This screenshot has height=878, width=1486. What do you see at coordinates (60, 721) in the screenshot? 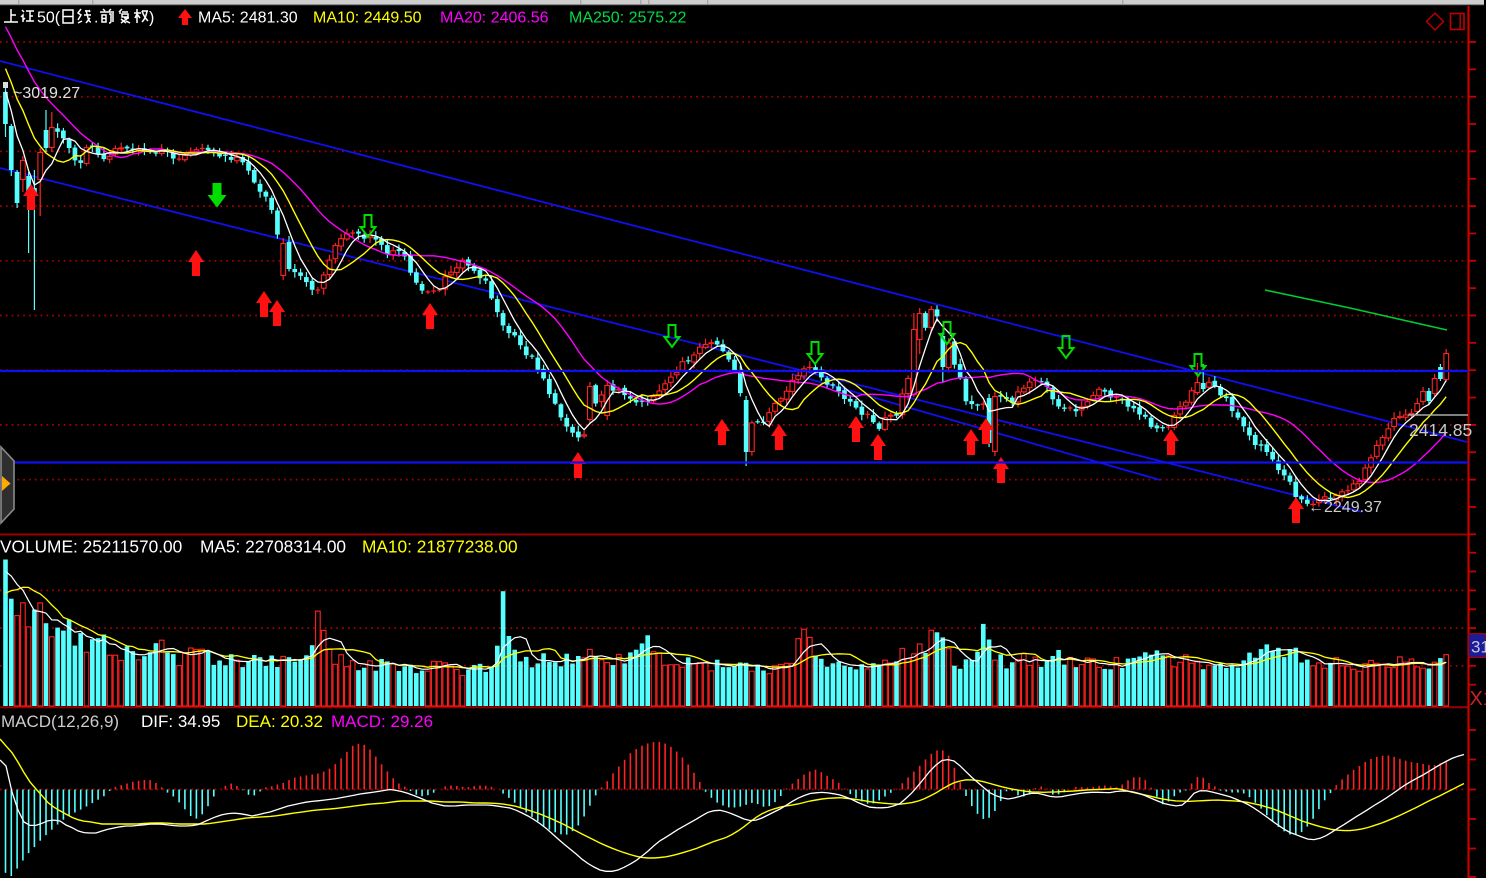
I see `svg-text: MACD(12,26,9)` at bounding box center [60, 721].